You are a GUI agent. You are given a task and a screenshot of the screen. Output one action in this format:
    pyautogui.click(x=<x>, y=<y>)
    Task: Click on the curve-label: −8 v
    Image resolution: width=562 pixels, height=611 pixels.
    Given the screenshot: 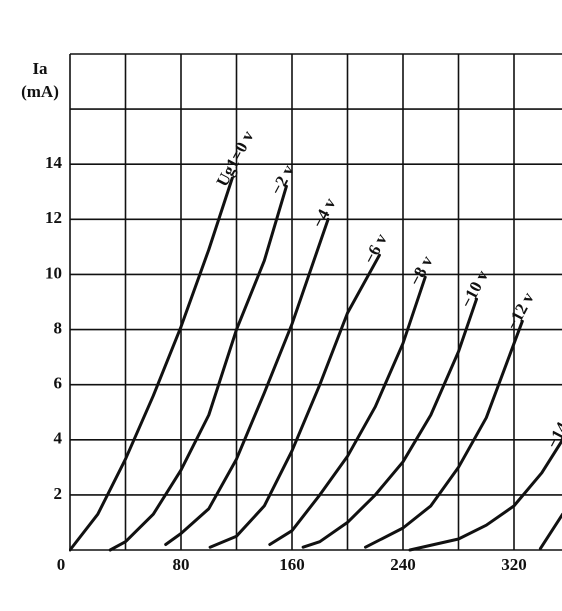 What is the action you would take?
    pyautogui.click(x=421, y=270)
    